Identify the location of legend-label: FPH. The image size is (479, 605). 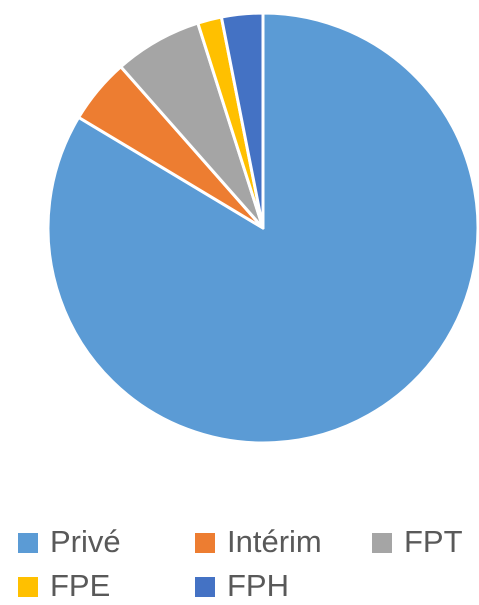
(258, 585).